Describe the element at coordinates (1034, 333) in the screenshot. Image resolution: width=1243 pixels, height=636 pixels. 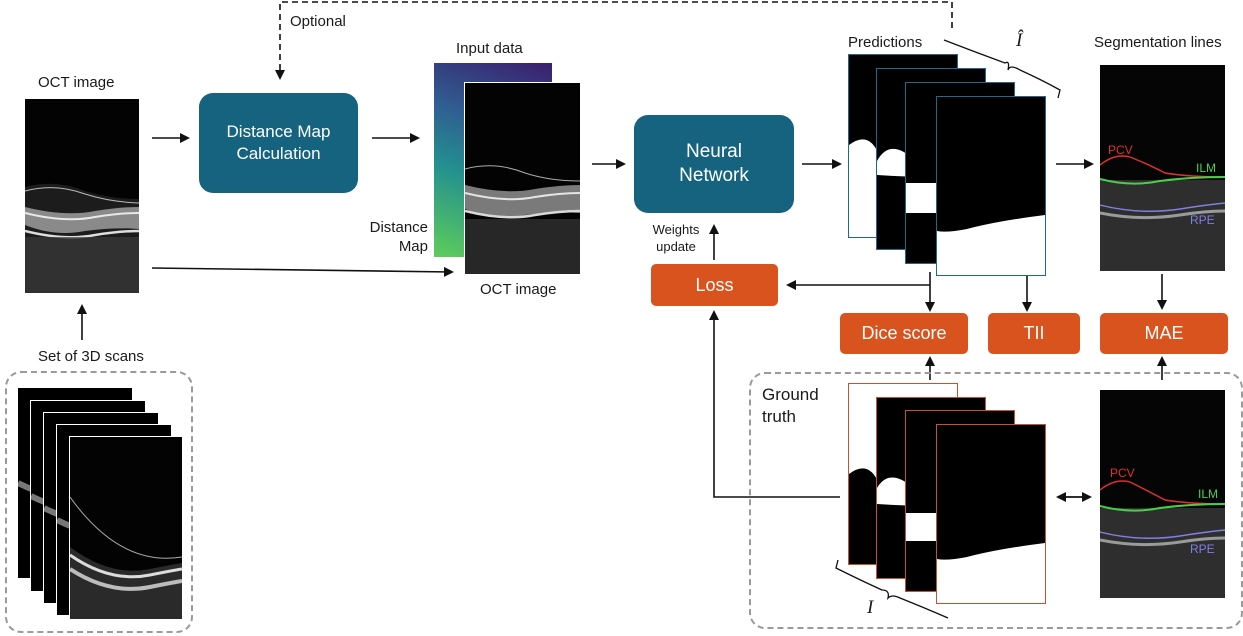
I see `tii-box: TII` at that location.